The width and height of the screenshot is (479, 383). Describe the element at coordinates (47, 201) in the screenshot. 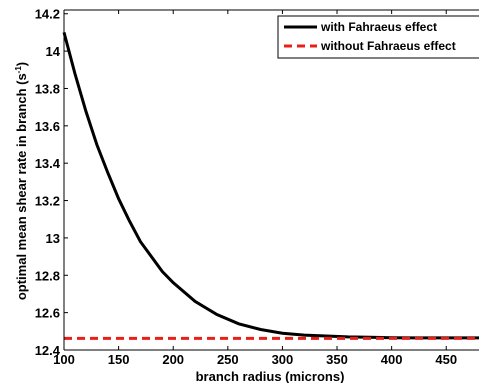

I see `y-tick-label: 13.2` at that location.